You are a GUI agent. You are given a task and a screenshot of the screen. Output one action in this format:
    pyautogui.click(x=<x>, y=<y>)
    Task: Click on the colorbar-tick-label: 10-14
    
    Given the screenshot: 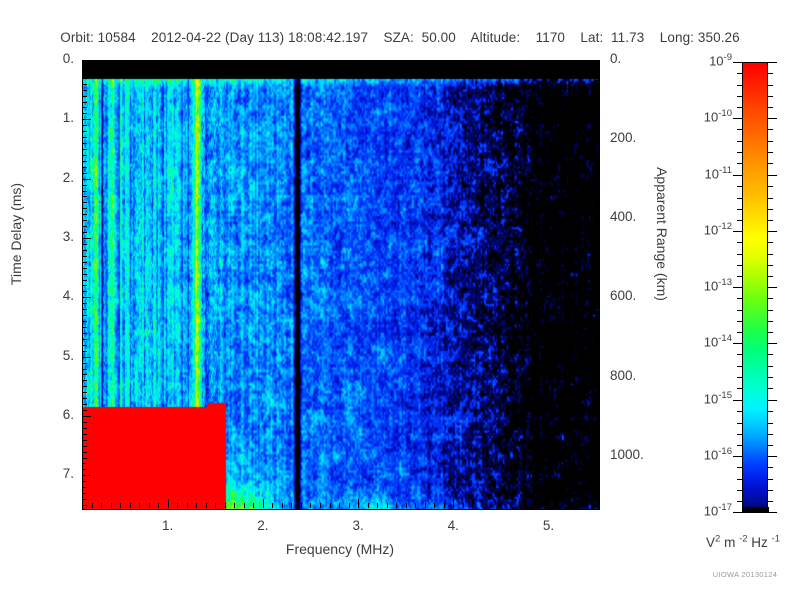 What is the action you would take?
    pyautogui.click(x=717, y=341)
    